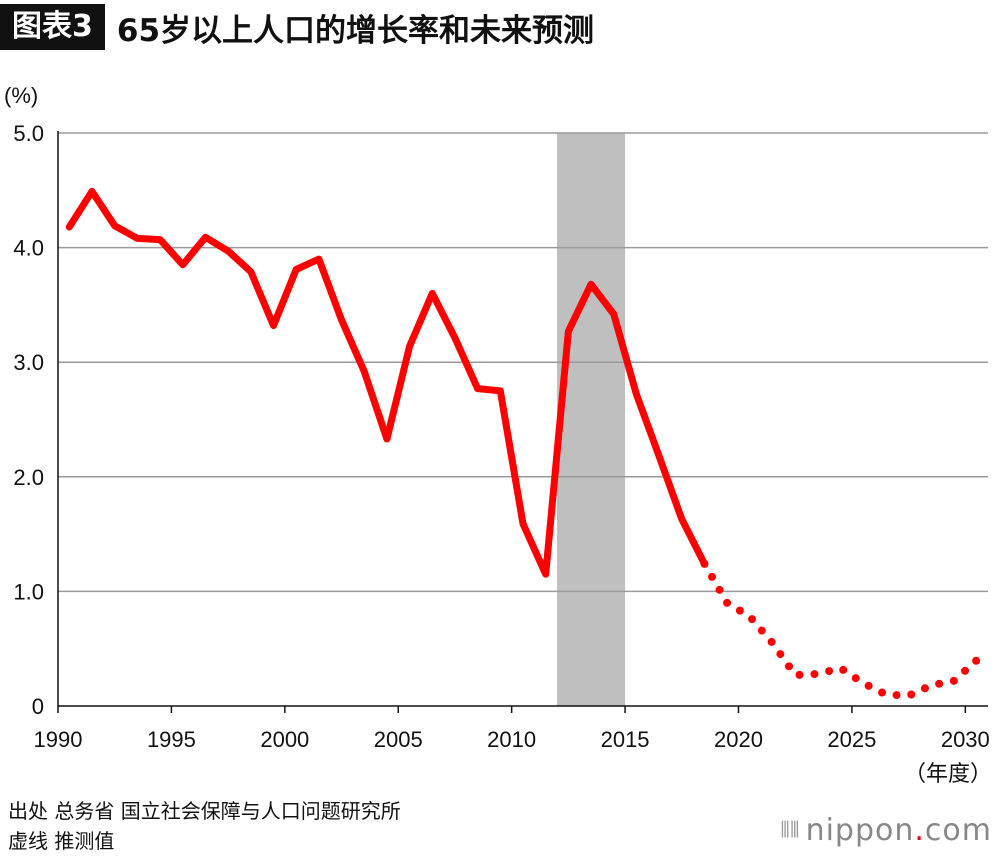 The width and height of the screenshot is (1000, 856). Describe the element at coordinates (851, 739) in the screenshot. I see `x-tick-label: 2025` at that location.